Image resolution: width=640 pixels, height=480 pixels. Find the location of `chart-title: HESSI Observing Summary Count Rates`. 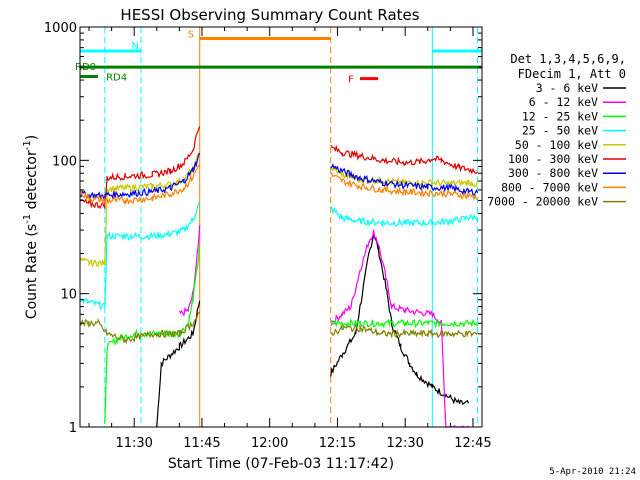

chart-title: HESSI Observing Summary Count Rates is located at coordinates (269, 15).